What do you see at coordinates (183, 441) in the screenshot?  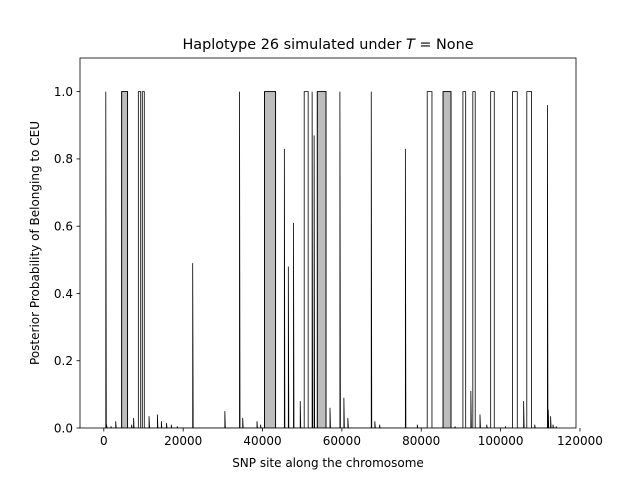 I see `x-tick-label: 20000` at bounding box center [183, 441].